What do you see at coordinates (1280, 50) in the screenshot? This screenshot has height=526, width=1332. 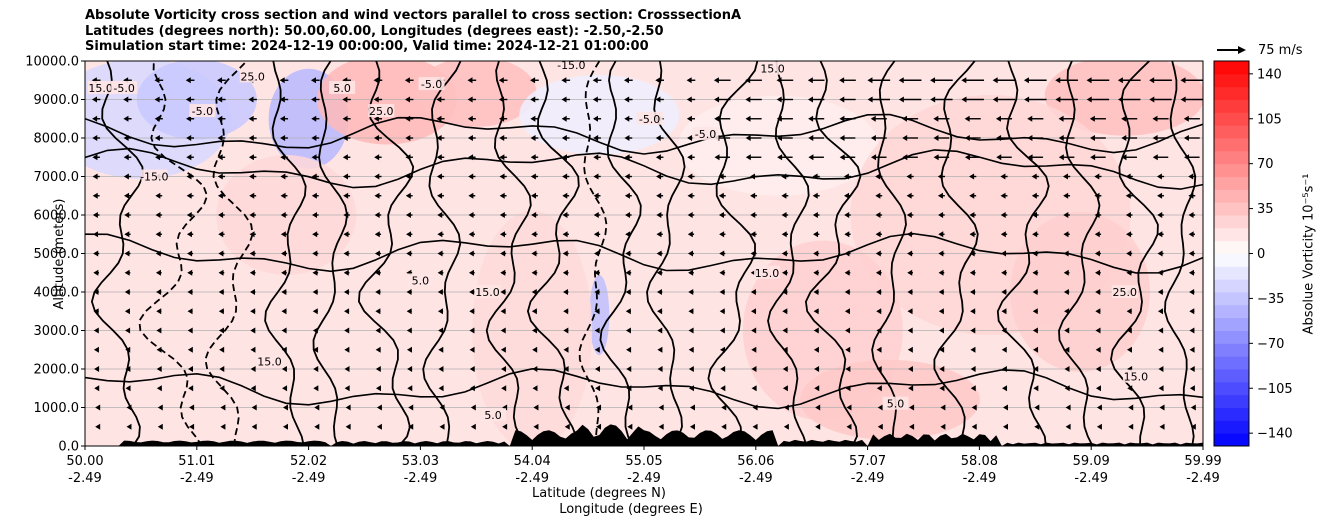 I see `reference-vector-label: 75 m/s` at bounding box center [1280, 50].